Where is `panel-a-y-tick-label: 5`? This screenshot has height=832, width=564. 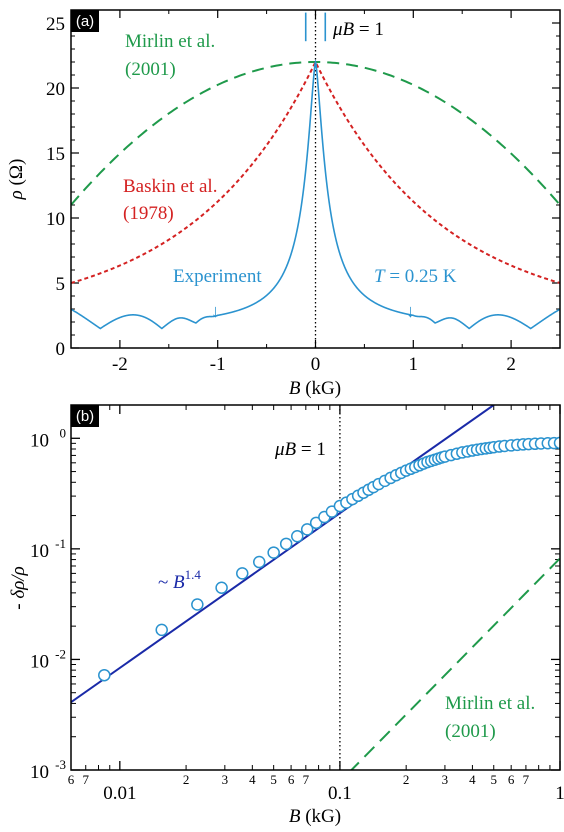
panel-a-y-tick-label: 5 is located at coordinates (61, 284).